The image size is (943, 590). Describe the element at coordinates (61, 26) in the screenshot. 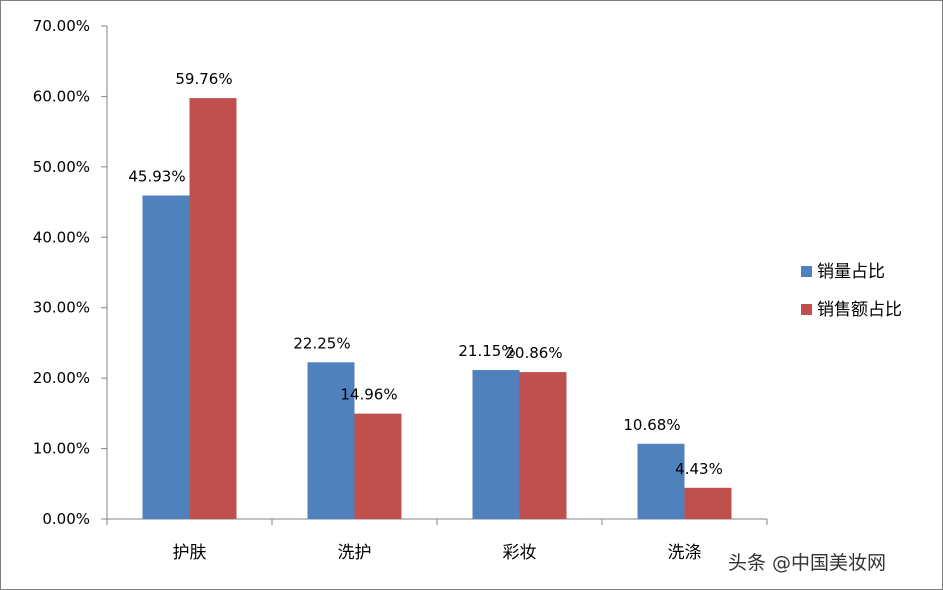

I see `y-tick-label: 70.00%` at that location.